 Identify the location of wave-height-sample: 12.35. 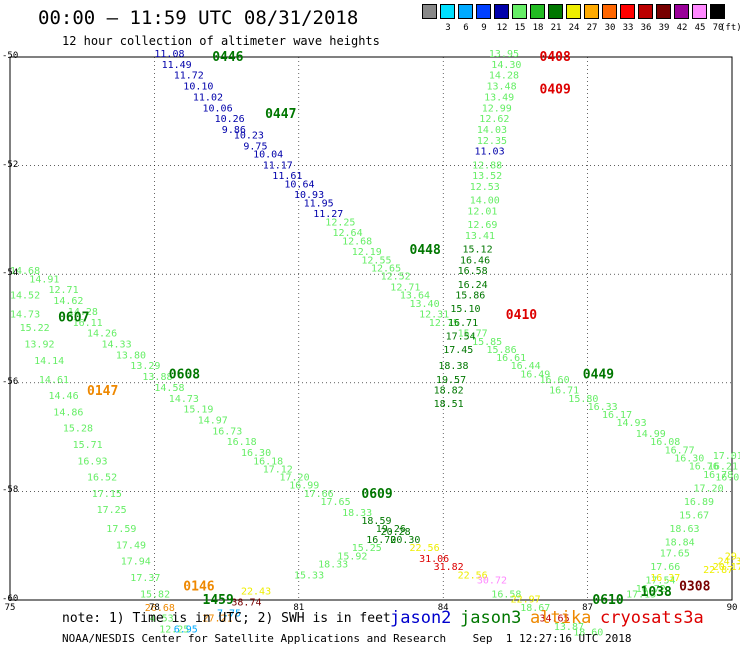
(492, 141).